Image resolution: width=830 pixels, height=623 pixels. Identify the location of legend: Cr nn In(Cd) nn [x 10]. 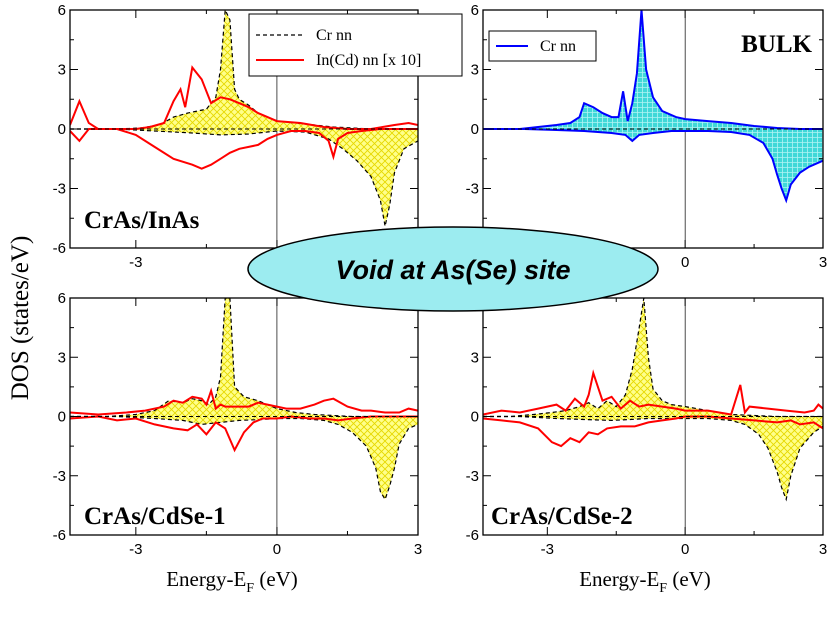
(355, 45).